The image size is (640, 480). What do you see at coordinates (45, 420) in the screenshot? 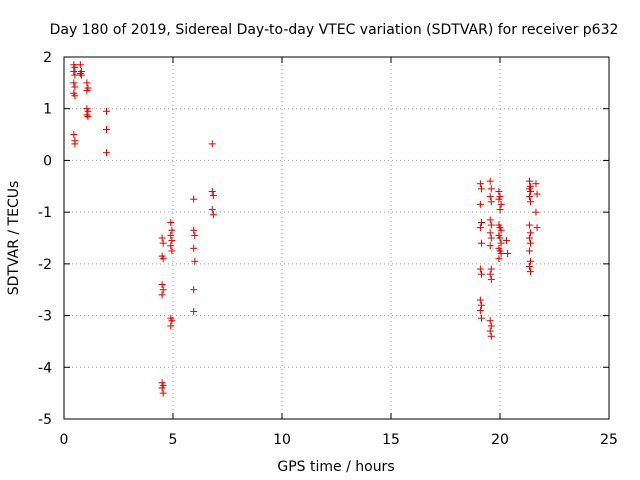
I see `y-tick-label: -5` at bounding box center [45, 420].